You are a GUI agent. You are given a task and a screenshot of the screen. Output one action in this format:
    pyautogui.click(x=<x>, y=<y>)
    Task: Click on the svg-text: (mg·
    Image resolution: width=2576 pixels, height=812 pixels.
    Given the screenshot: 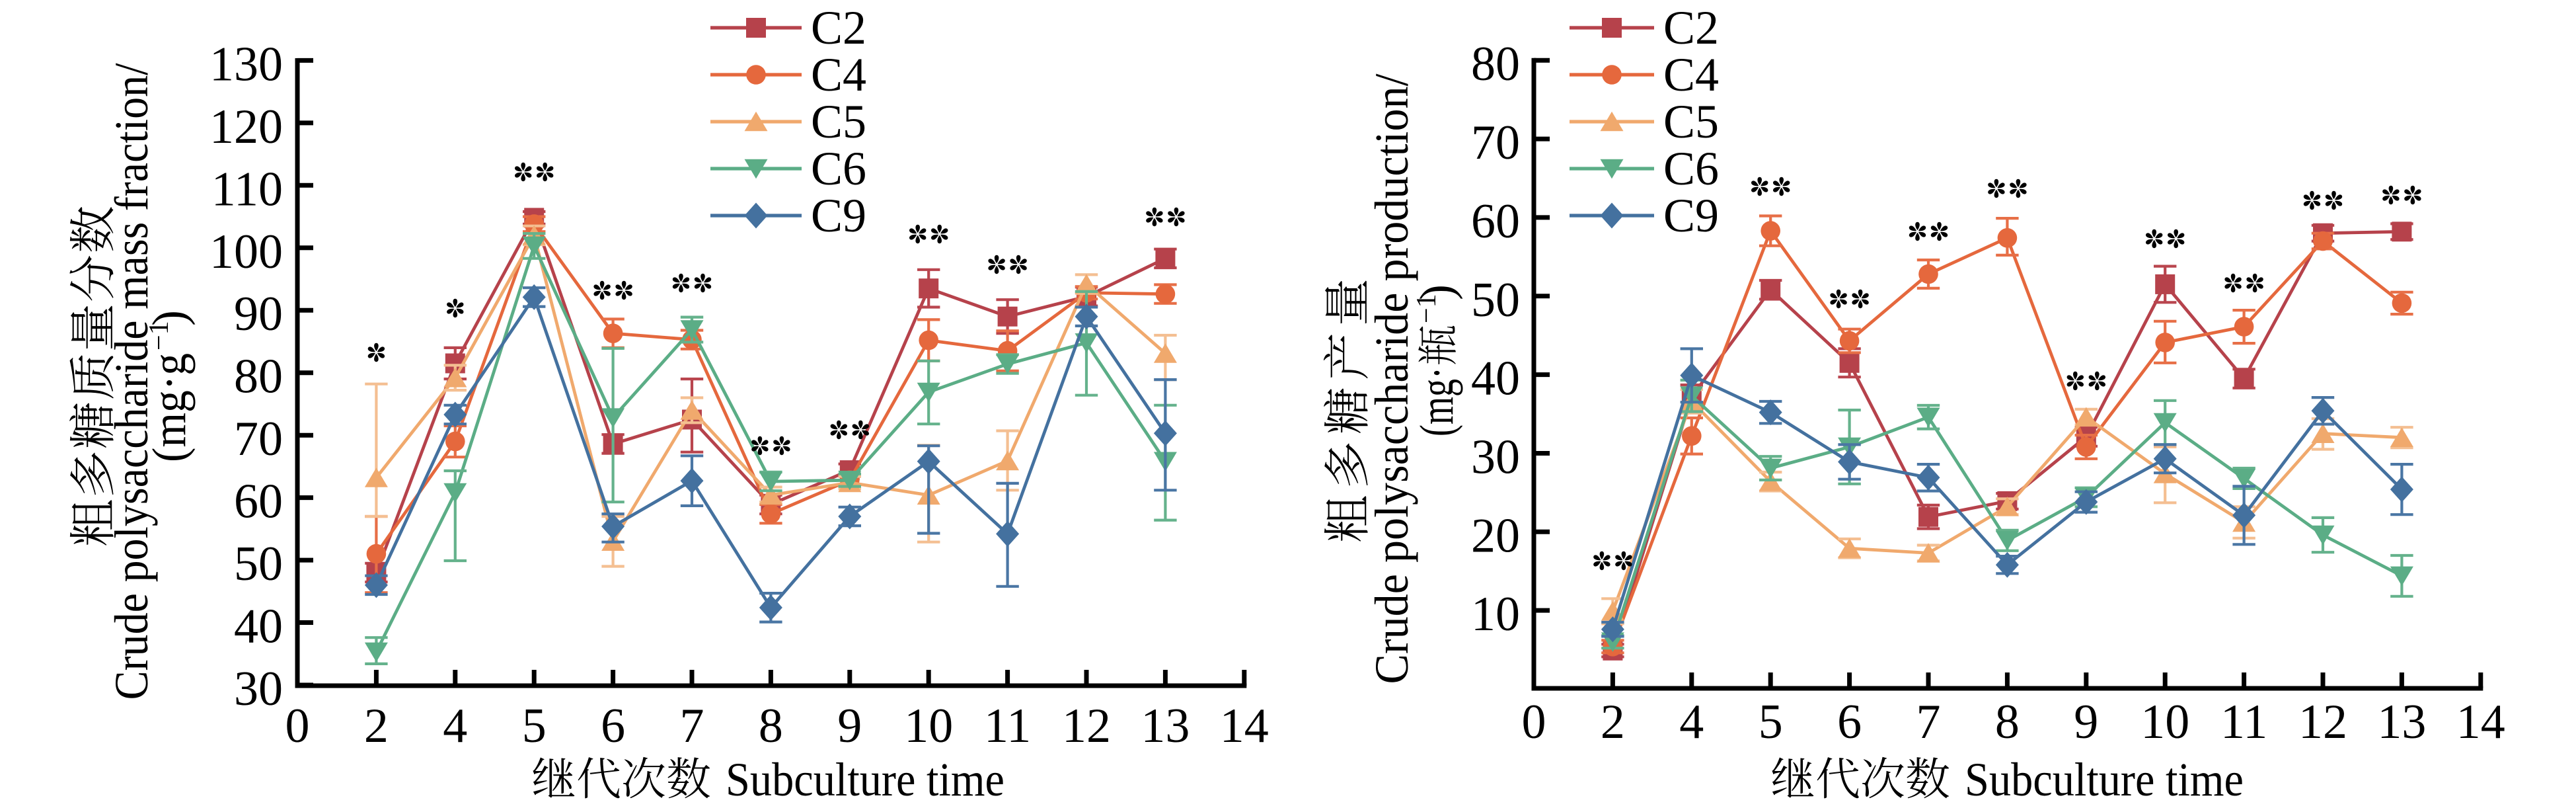 What is the action you would take?
    pyautogui.click(x=1437, y=401)
    